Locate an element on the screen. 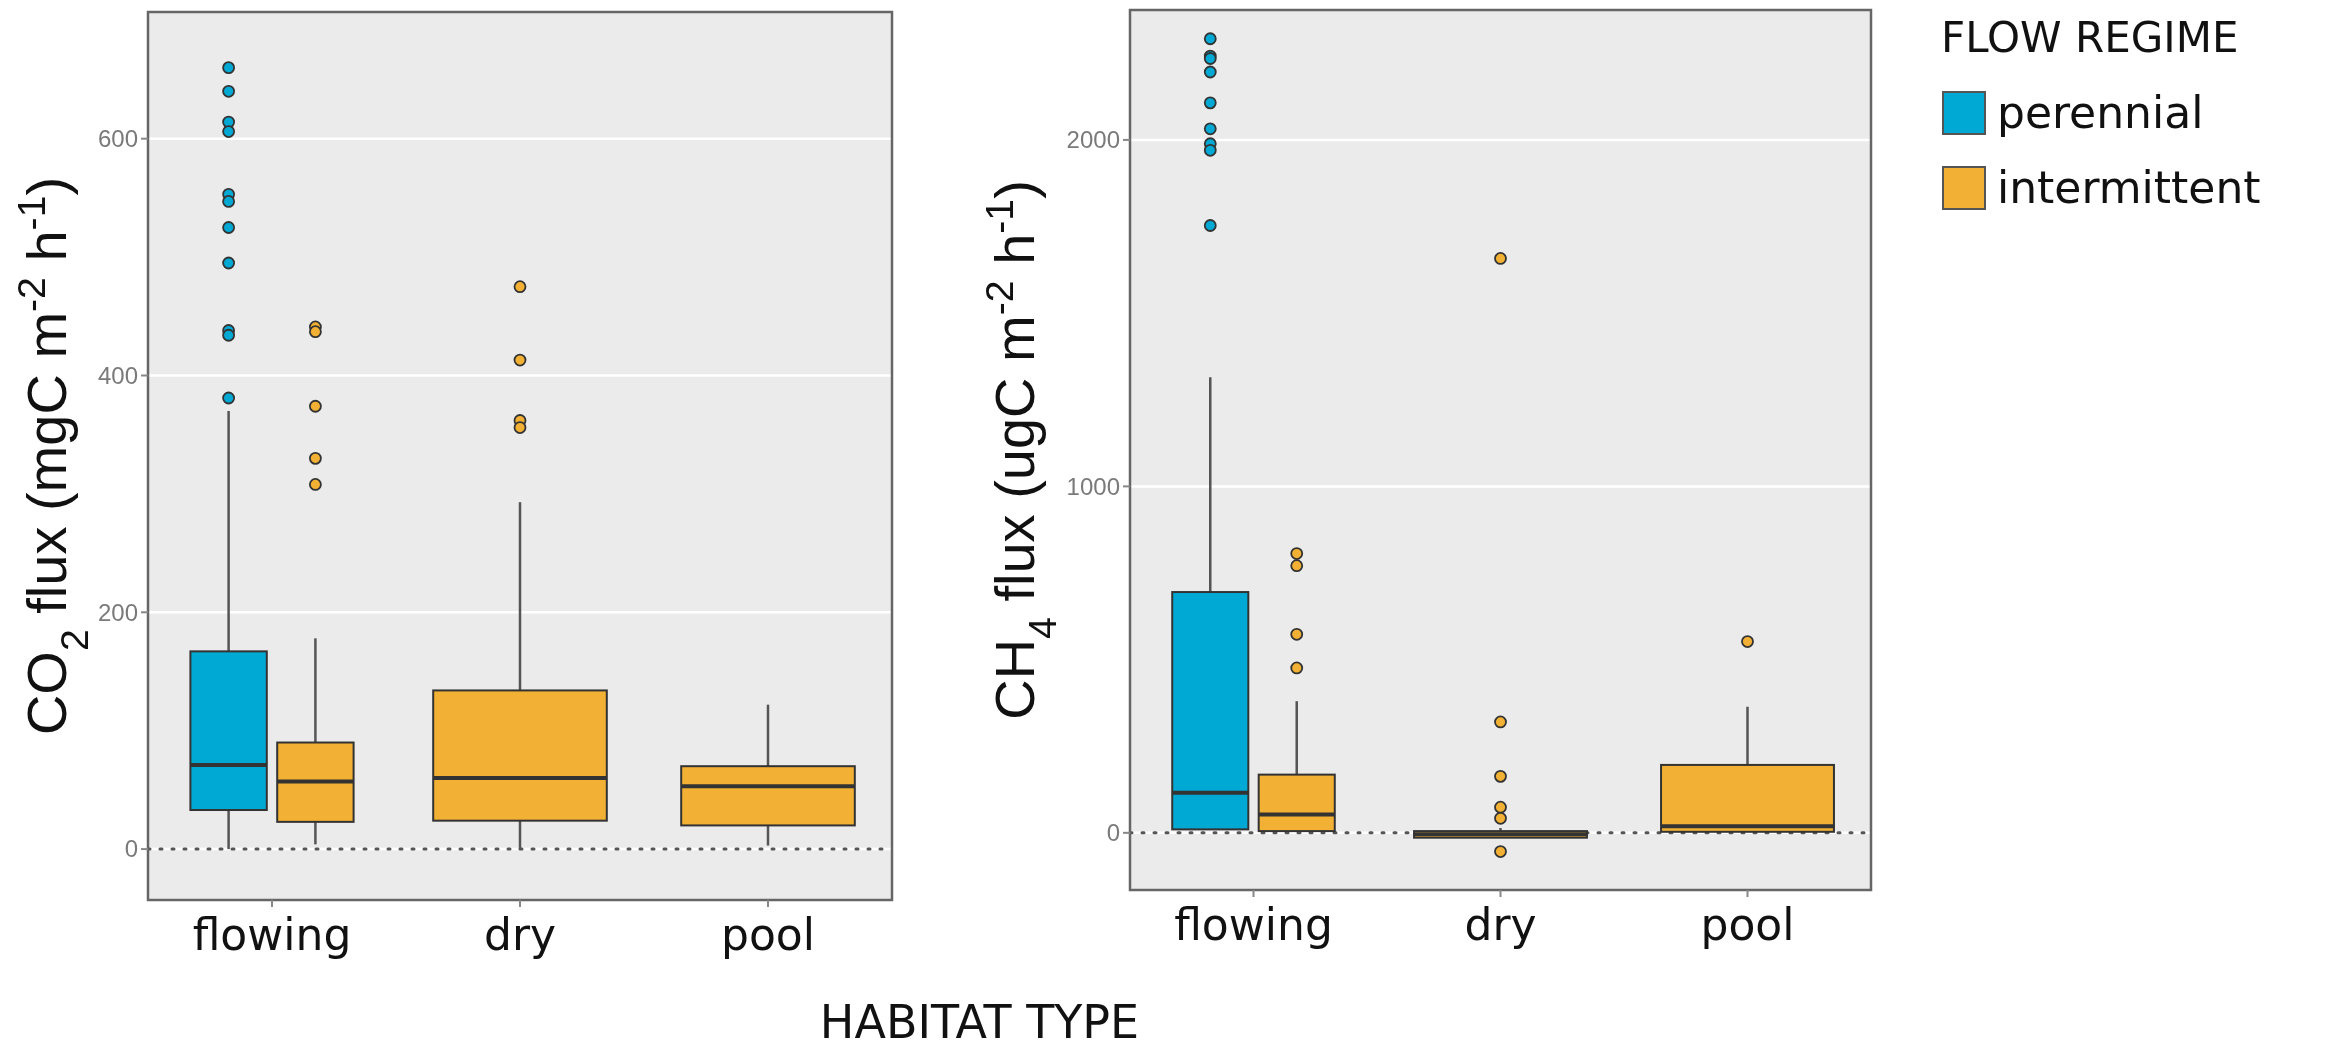 This screenshot has width=2351, height=1056. y-tick-label: 600 is located at coordinates (117, 139).